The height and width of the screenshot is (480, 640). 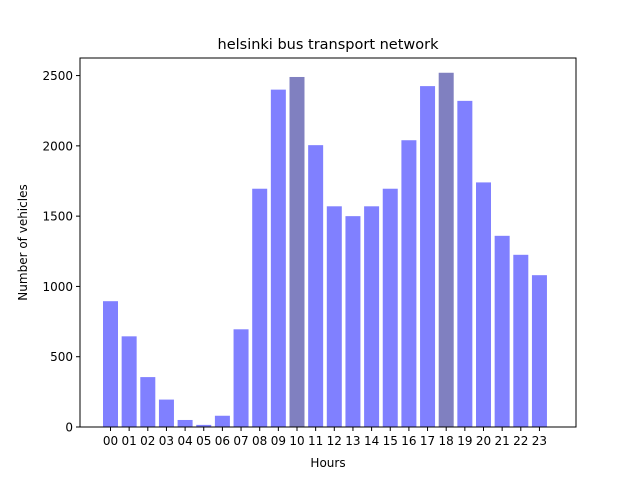 What do you see at coordinates (222, 441) in the screenshot?
I see `x-tick-label-06: 06` at bounding box center [222, 441].